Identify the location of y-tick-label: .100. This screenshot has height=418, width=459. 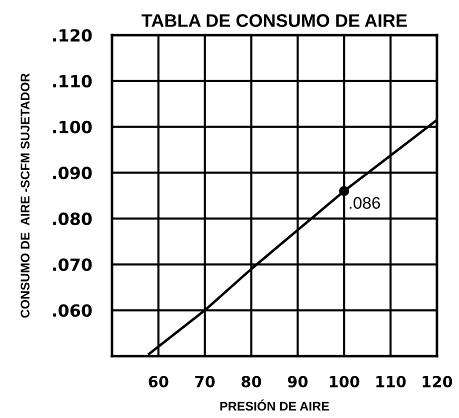
(72, 127).